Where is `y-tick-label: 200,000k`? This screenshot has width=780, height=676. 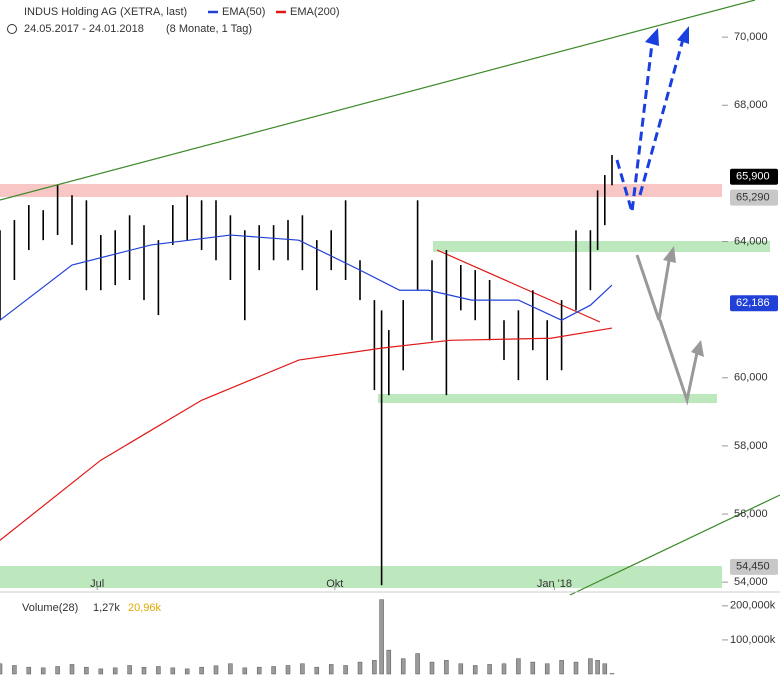 y-tick-label: 200,000k is located at coordinates (753, 606).